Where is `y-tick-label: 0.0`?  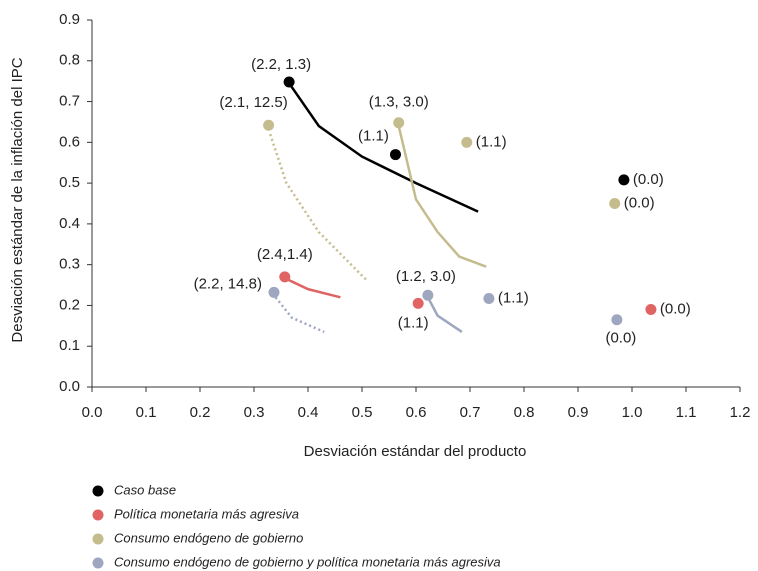
y-tick-label: 0.0 is located at coordinates (69, 386).